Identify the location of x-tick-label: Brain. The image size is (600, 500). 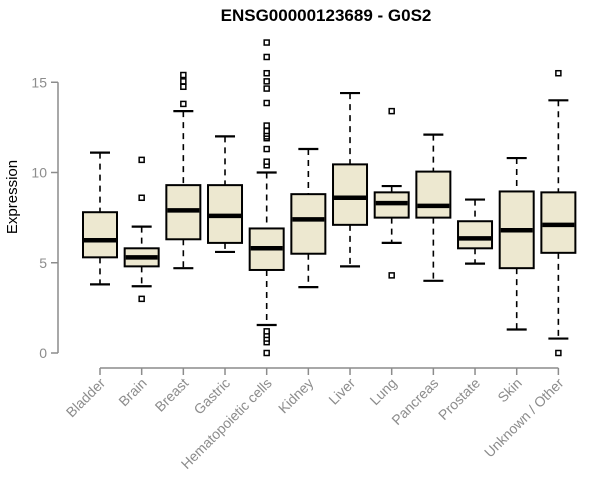
(132, 392).